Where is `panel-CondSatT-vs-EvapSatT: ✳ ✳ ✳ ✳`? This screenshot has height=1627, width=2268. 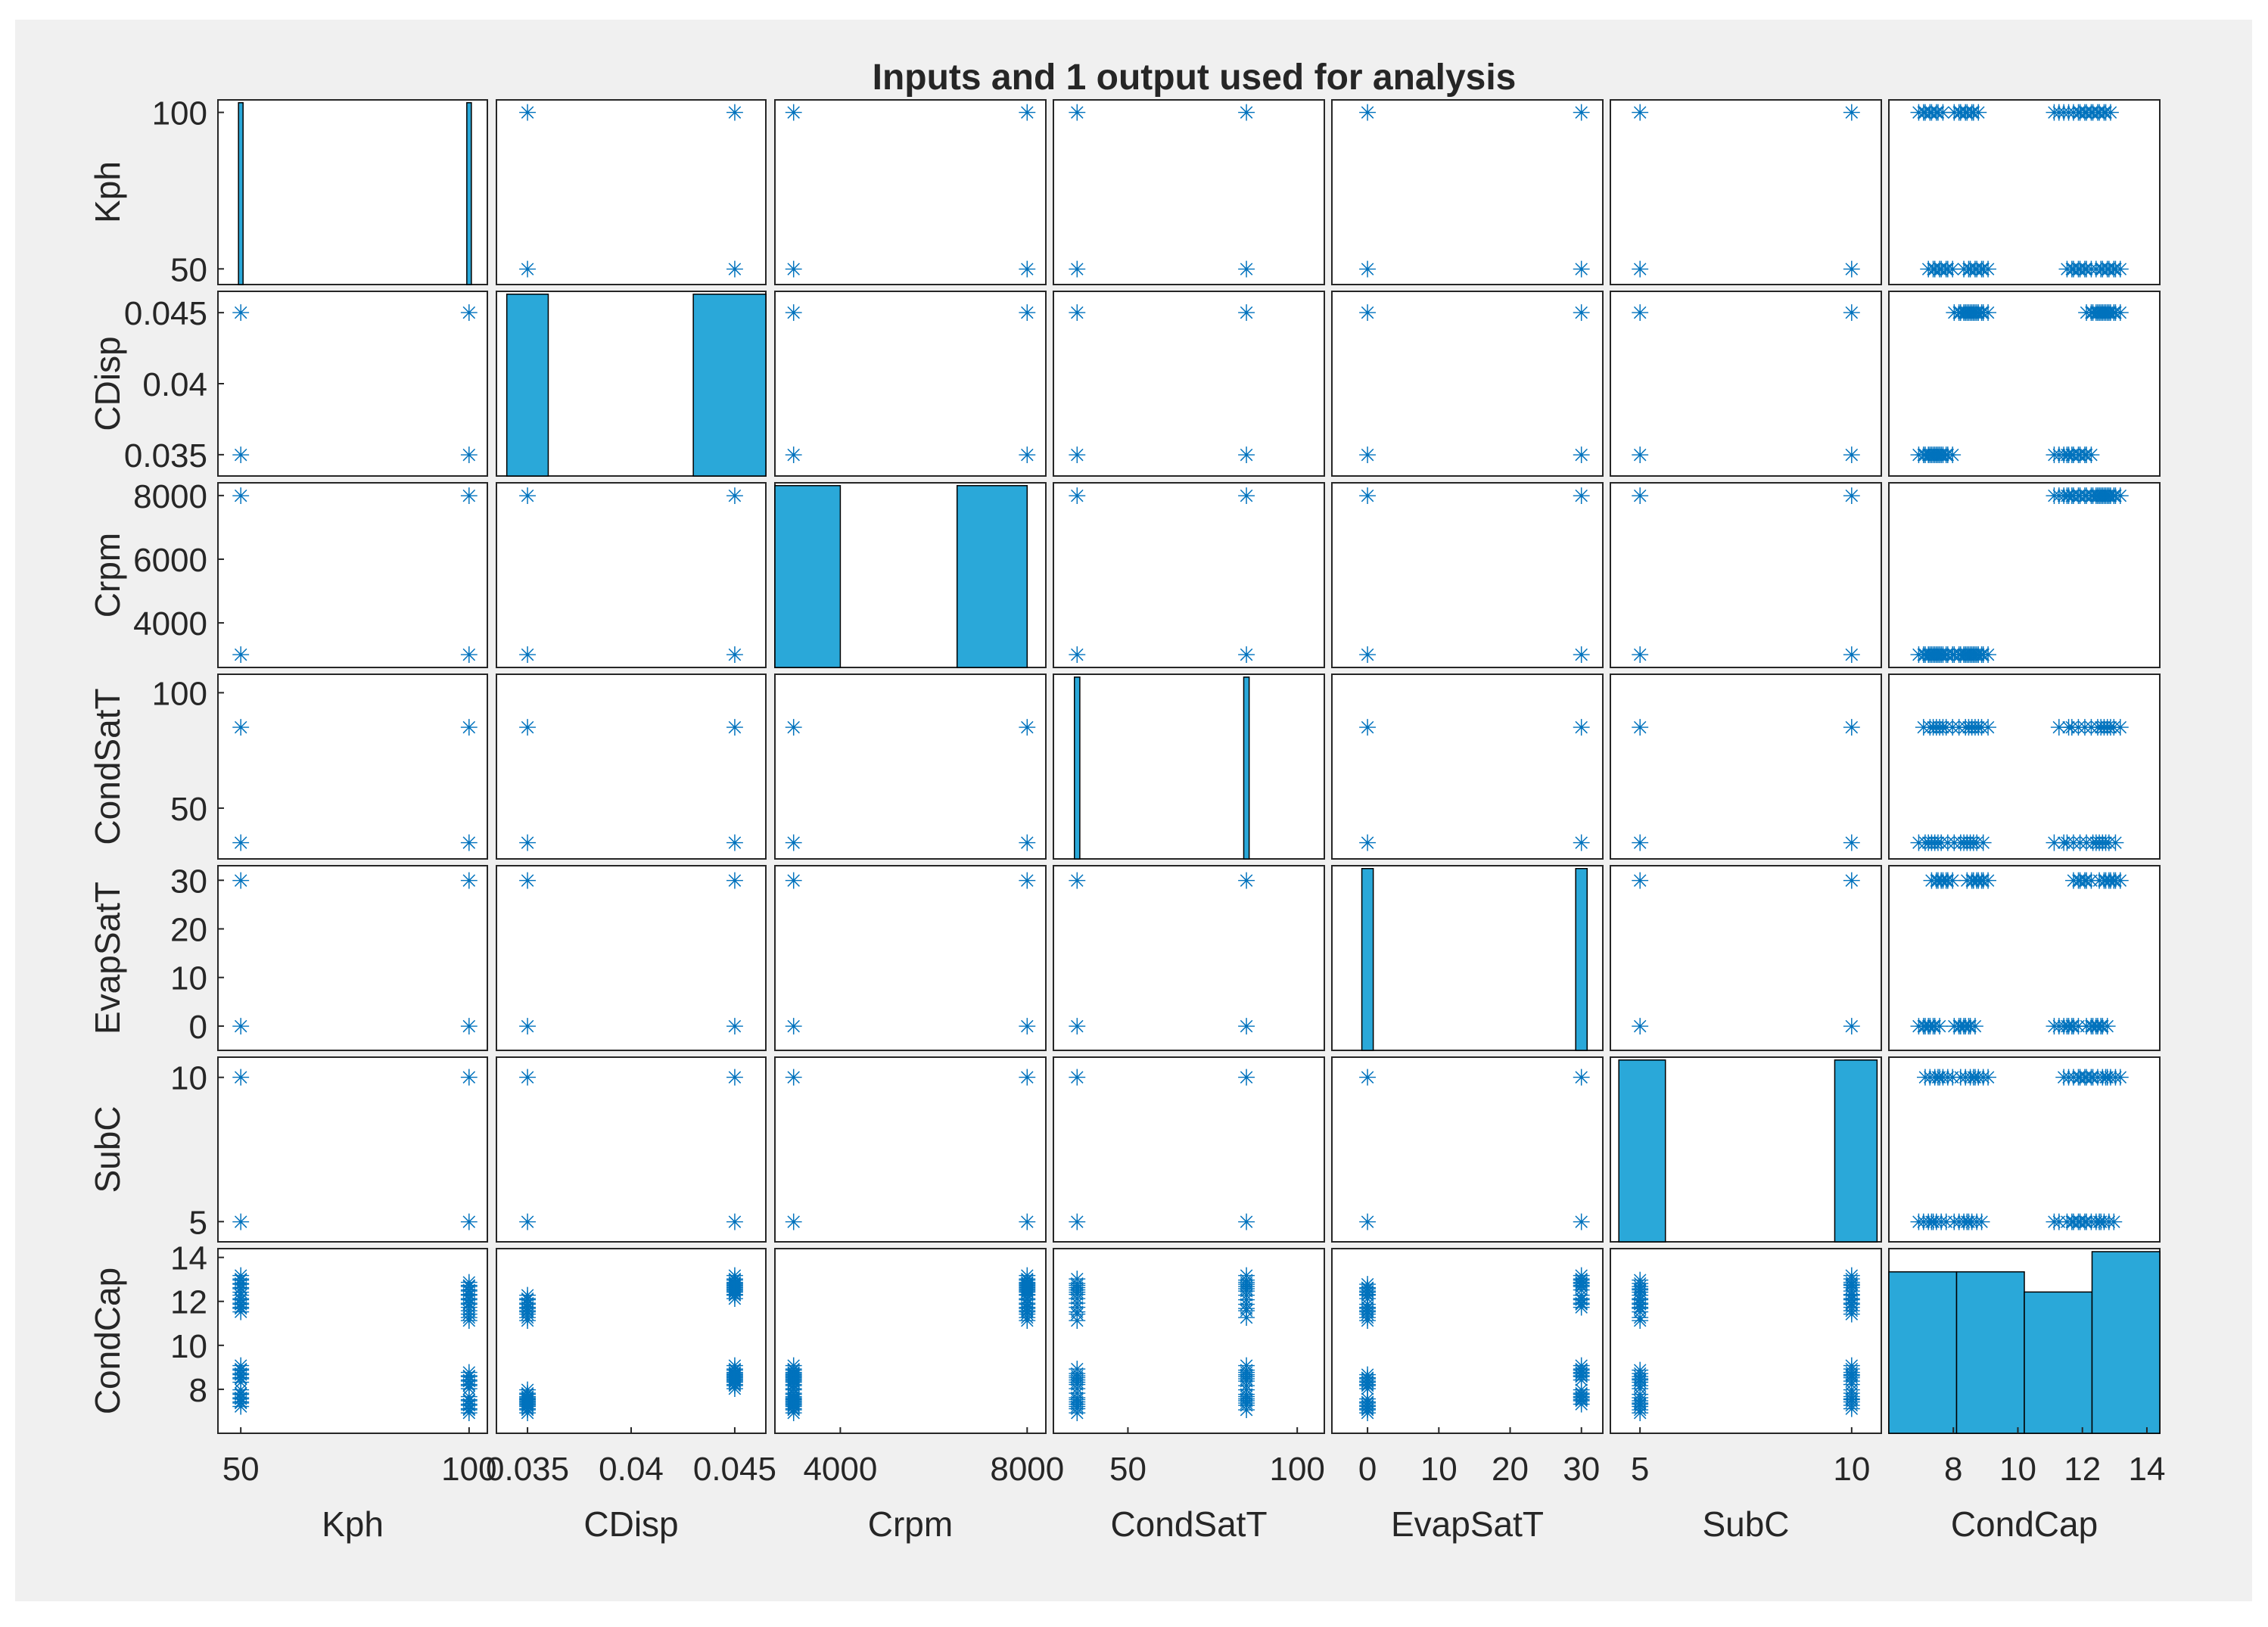
panel-CondSatT-vs-EvapSatT: ✳ ✳ ✳ ✳ is located at coordinates (1467, 767).